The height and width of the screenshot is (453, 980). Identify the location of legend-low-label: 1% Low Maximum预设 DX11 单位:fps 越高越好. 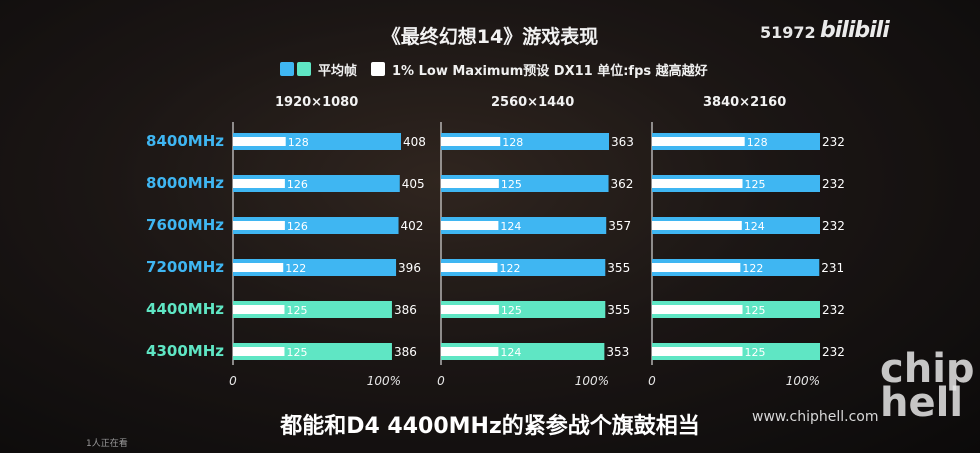
(550, 71).